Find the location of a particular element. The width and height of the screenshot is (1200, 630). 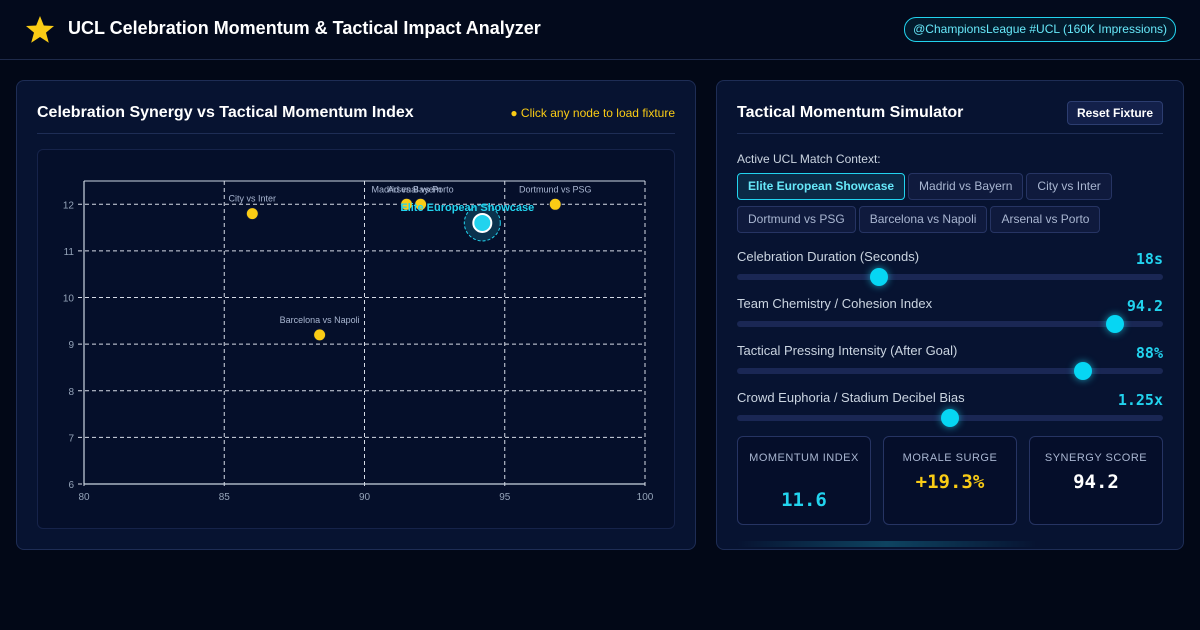

glow-divider is located at coordinates (887, 544).